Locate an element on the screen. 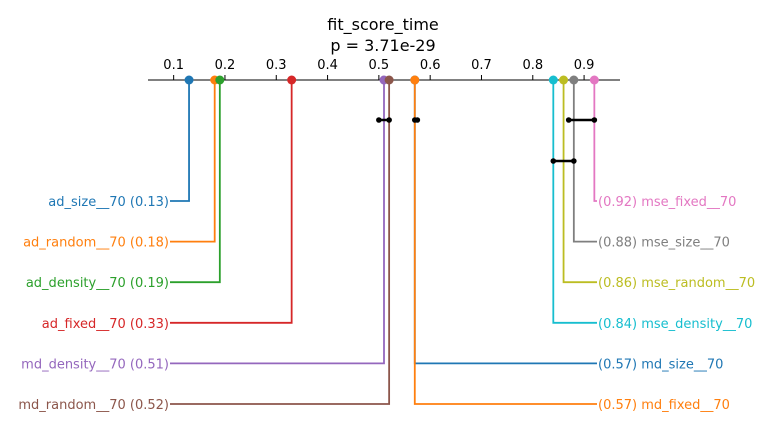 The image size is (774, 436). tick-label: 0.6 is located at coordinates (430, 65).